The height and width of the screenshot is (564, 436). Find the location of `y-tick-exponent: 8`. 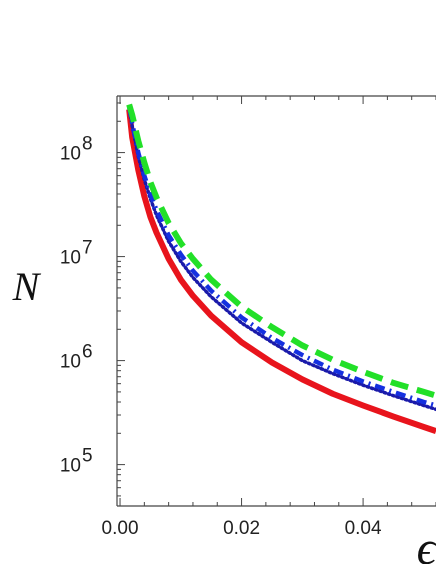

y-tick-exponent: 8 is located at coordinates (87, 144).